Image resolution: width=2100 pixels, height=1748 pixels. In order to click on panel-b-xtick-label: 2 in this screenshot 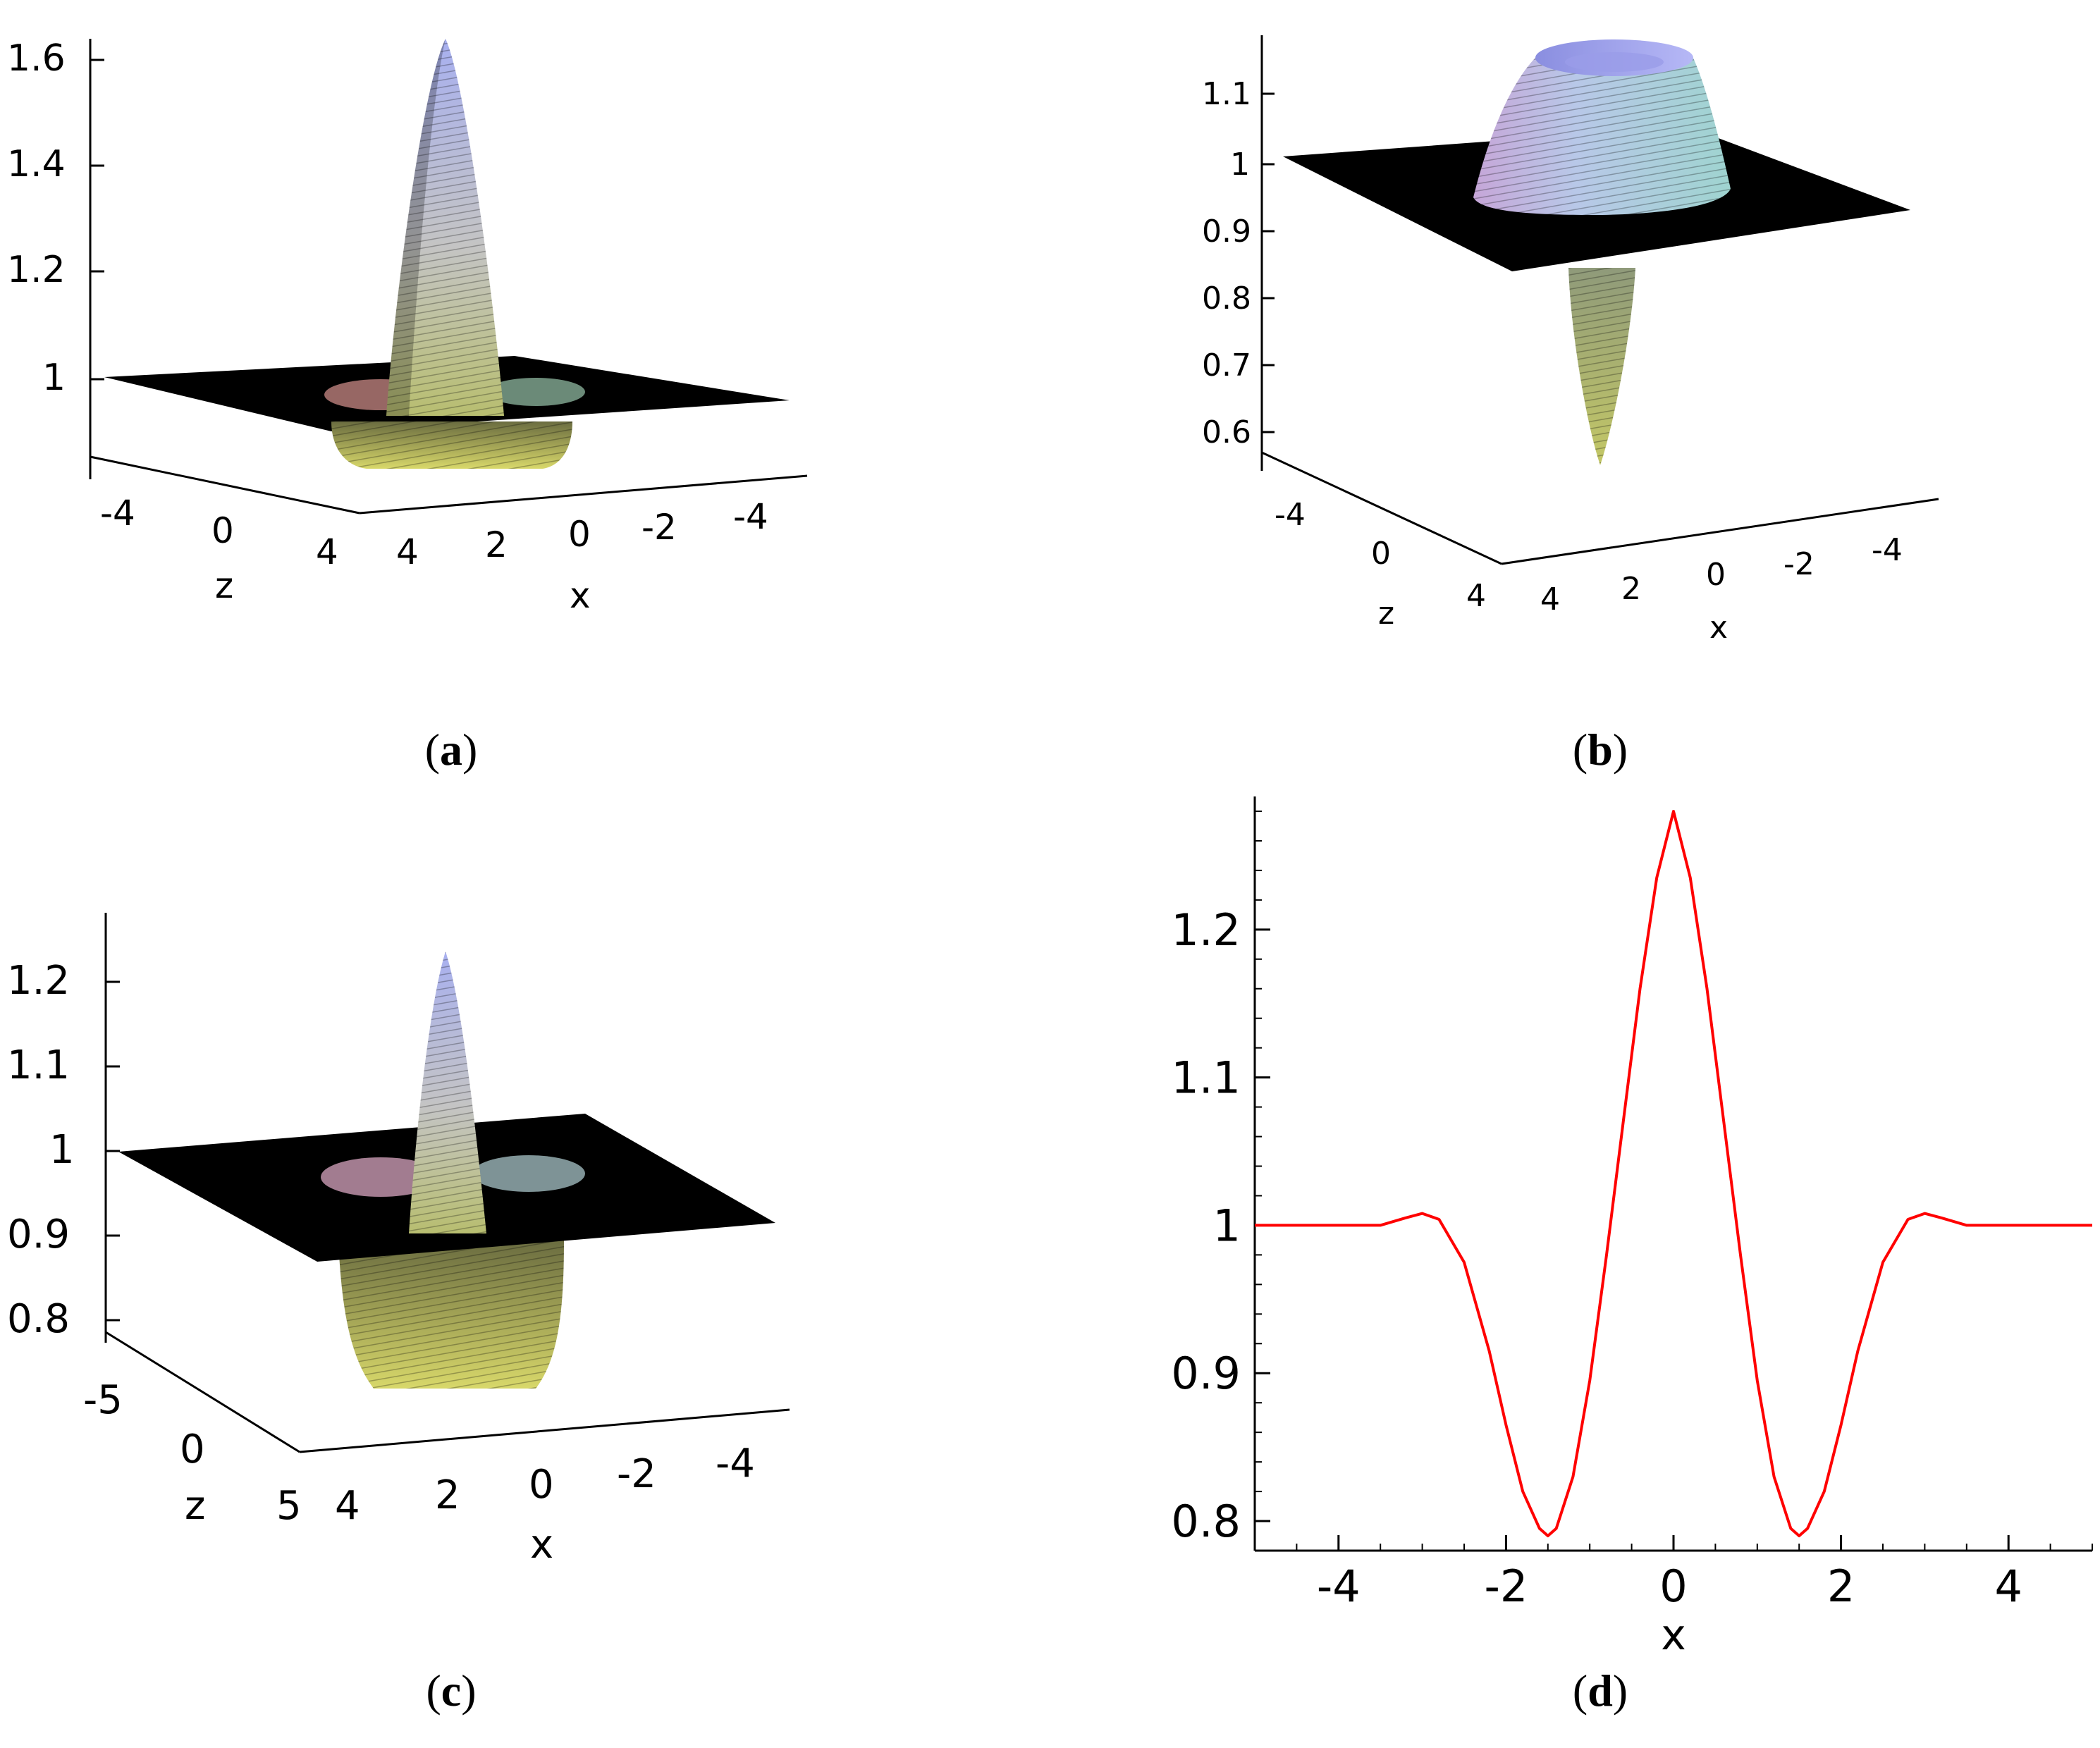, I will do `click(1631, 589)`.